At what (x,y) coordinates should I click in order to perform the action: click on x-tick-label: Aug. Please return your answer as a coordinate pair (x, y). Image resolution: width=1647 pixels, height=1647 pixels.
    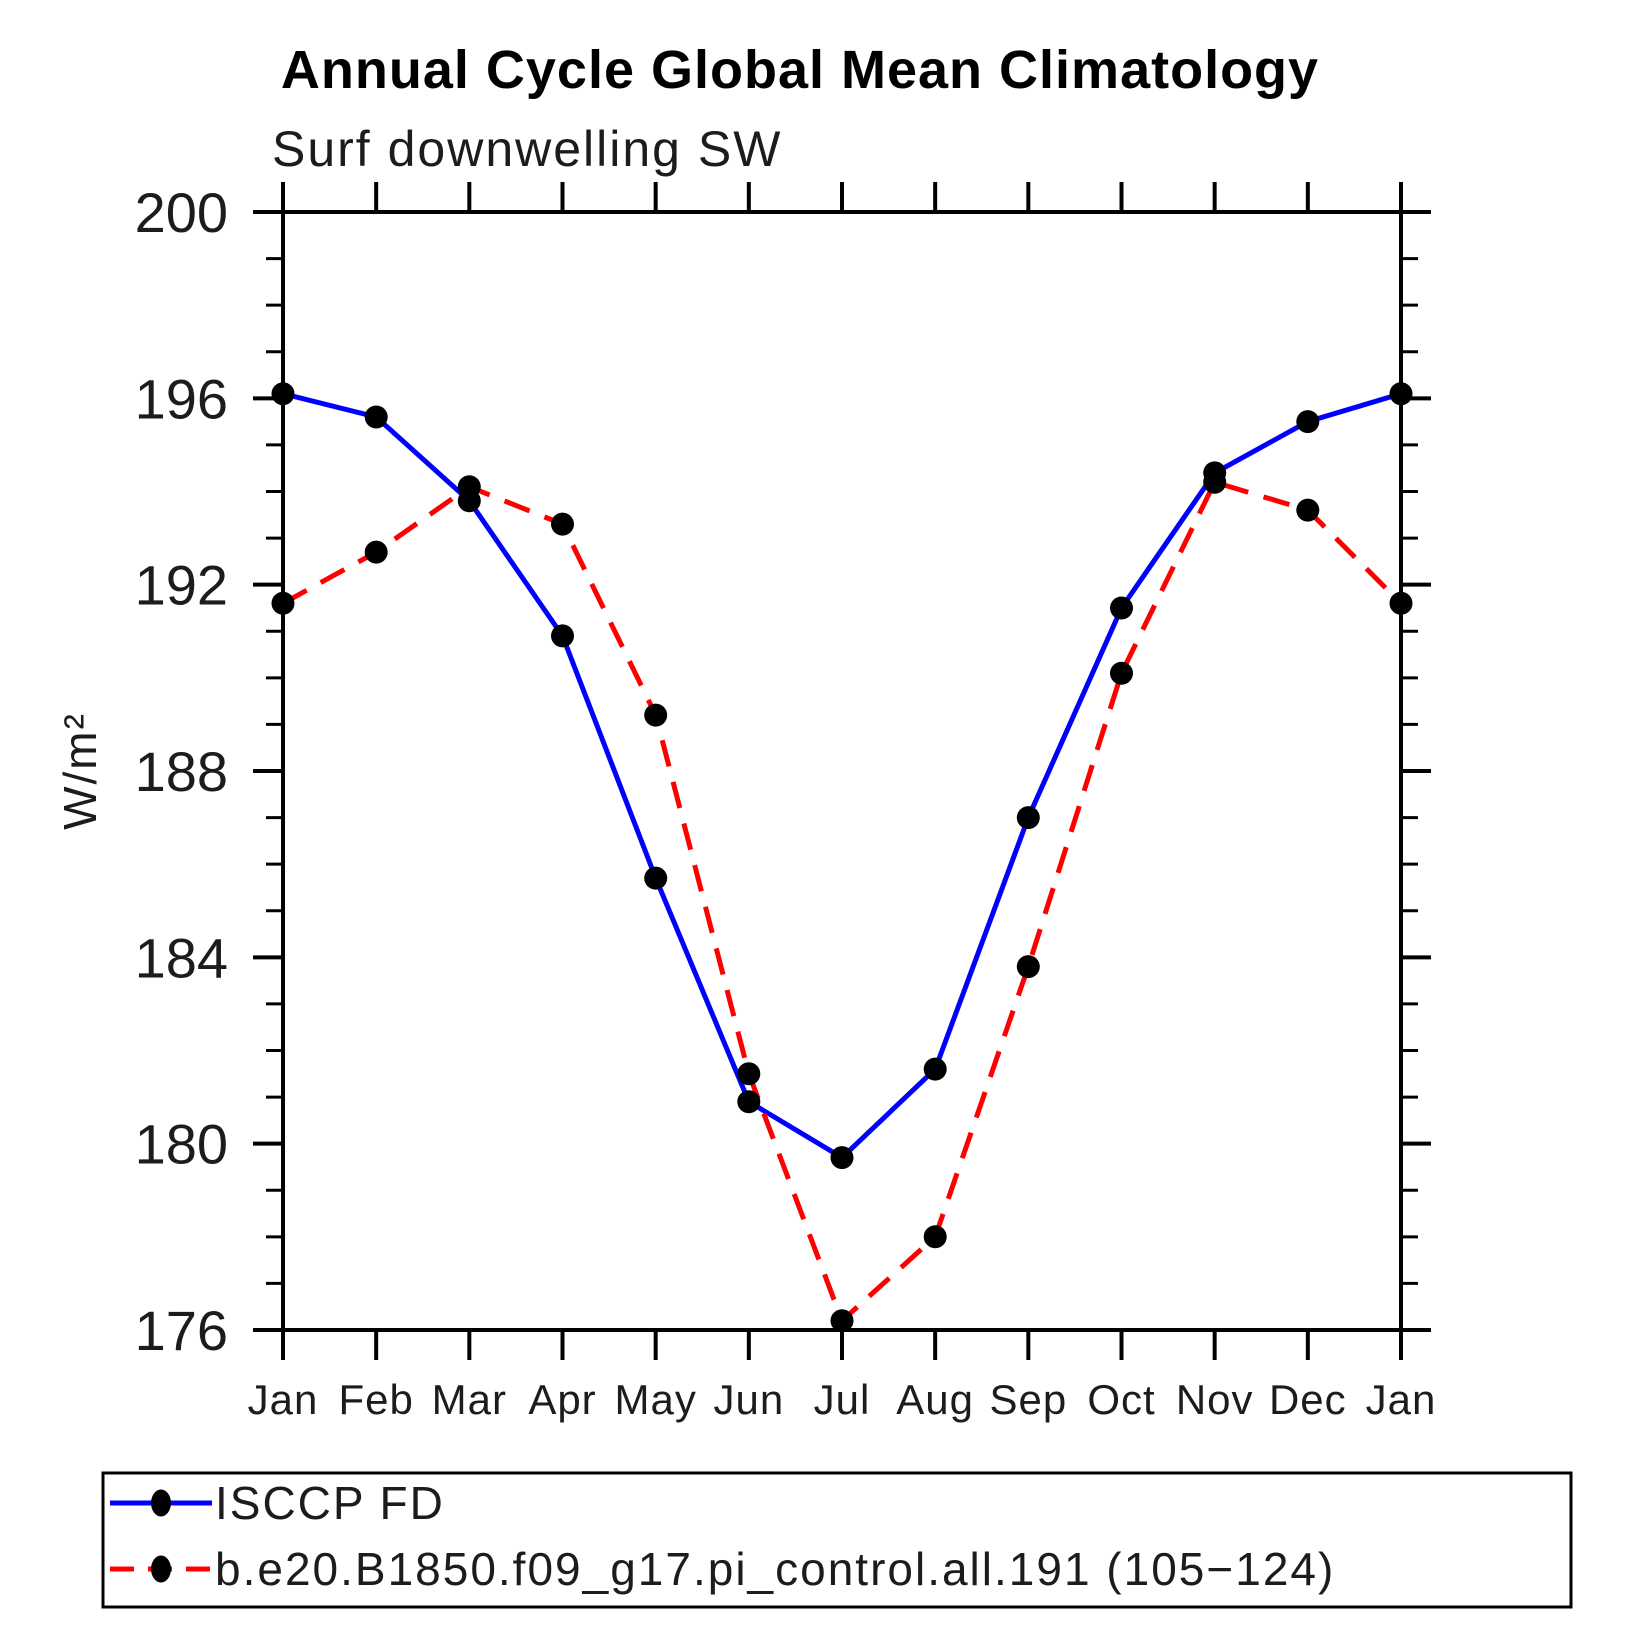
    Looking at the image, I should click on (935, 1399).